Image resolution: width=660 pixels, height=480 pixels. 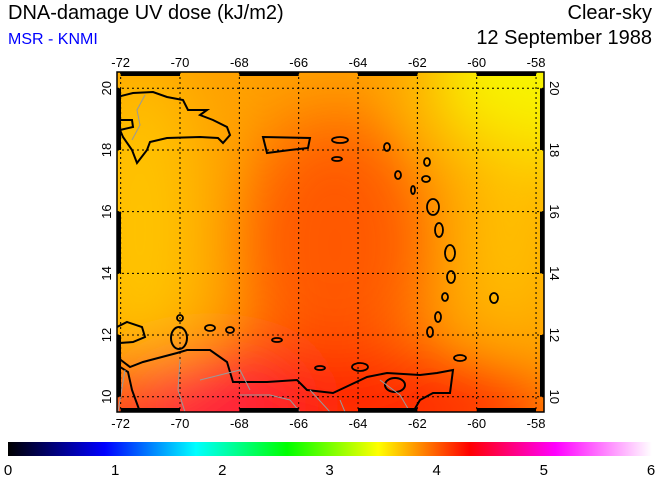 What do you see at coordinates (120, 62) in the screenshot?
I see `lon-label-top: -72` at bounding box center [120, 62].